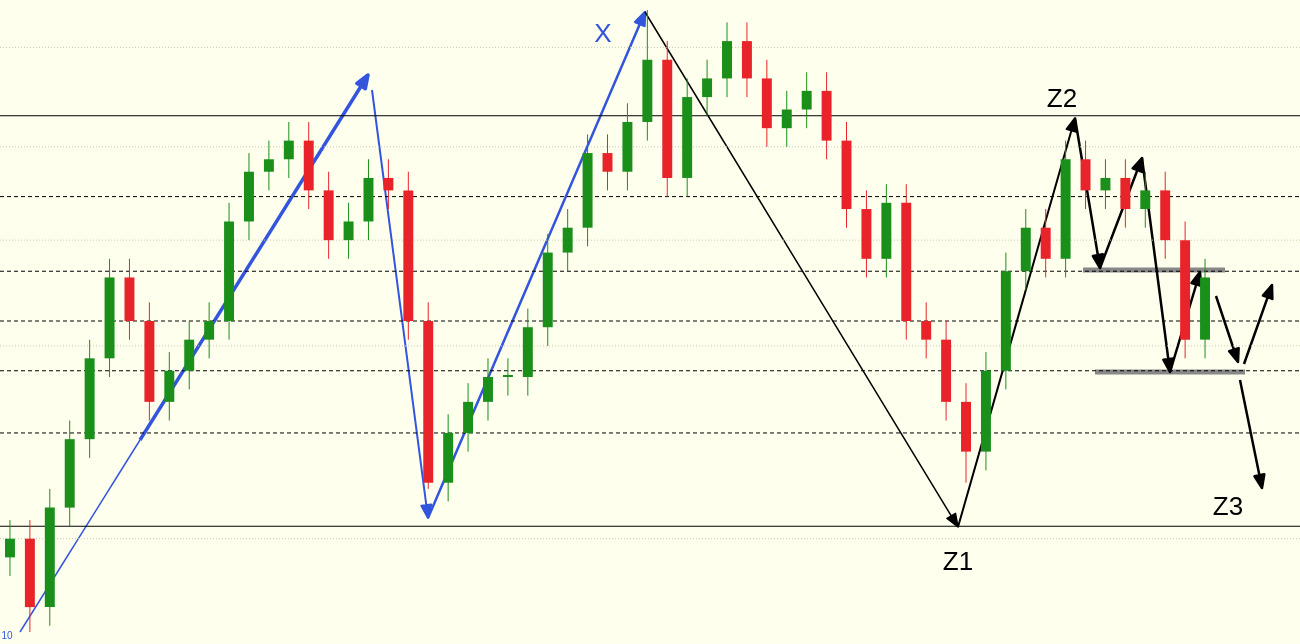 The height and width of the screenshot is (644, 1300). What do you see at coordinates (1062, 98) in the screenshot?
I see `annotation: Z2` at bounding box center [1062, 98].